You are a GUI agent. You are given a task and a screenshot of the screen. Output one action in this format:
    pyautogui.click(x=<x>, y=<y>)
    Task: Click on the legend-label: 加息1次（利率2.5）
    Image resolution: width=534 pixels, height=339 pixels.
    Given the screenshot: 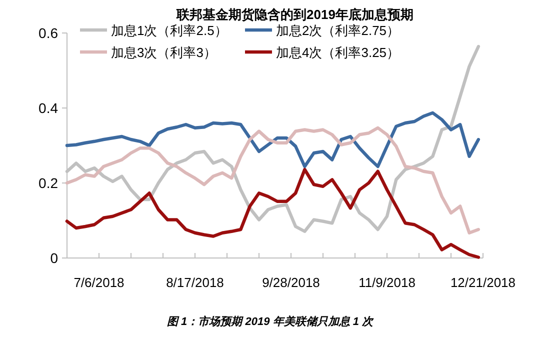 What is the action you would take?
    pyautogui.click(x=169, y=30)
    